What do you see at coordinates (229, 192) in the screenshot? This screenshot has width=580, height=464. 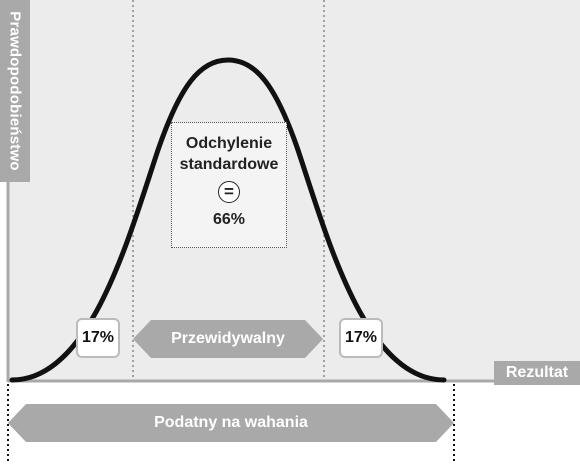 I see `equals-icon: =` at bounding box center [229, 192].